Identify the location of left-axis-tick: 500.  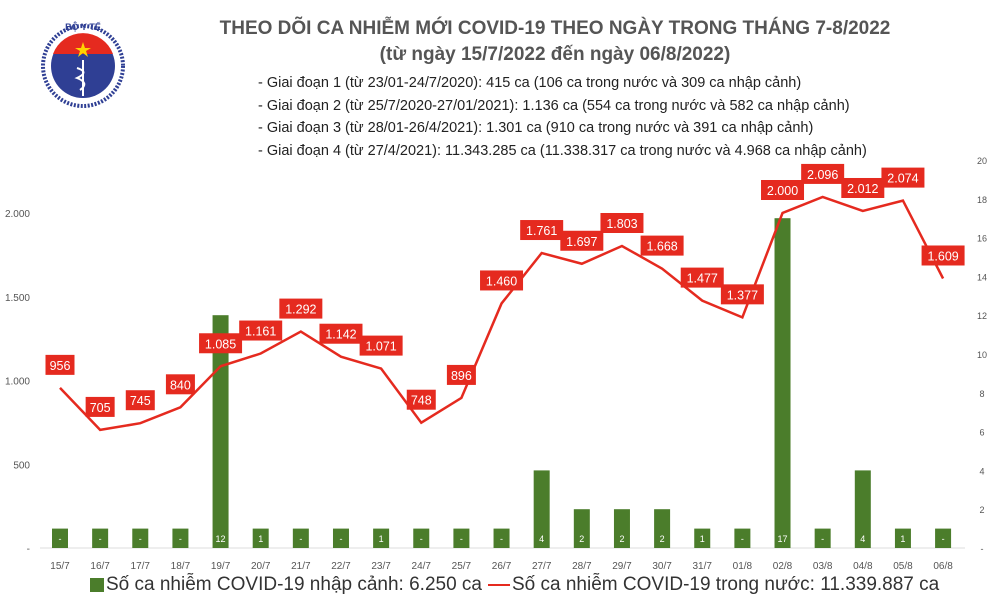
(21, 465).